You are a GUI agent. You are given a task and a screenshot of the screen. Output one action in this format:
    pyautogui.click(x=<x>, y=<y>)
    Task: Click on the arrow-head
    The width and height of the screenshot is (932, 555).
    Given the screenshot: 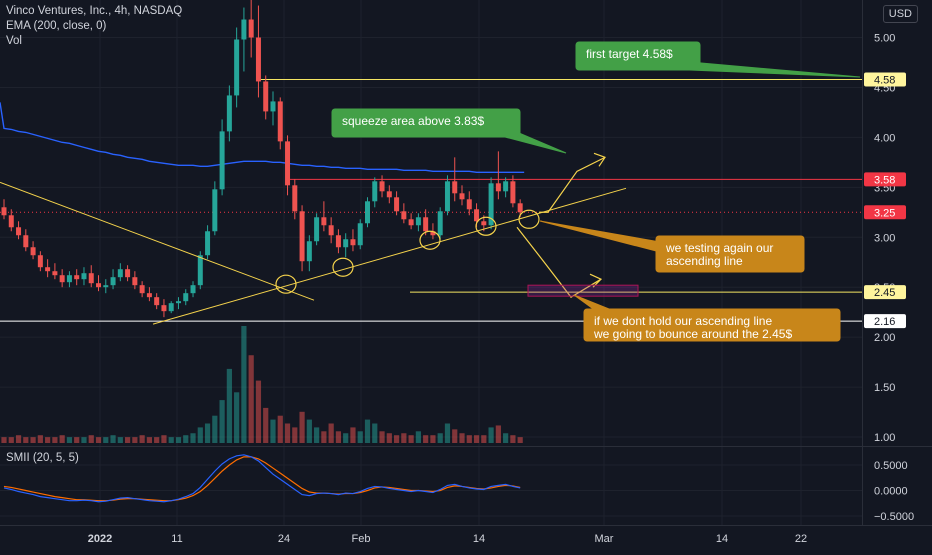 What is the action you would take?
    pyautogui.click(x=596, y=280)
    